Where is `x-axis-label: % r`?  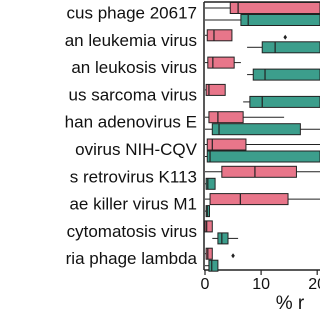 x-axis-label: % r is located at coordinates (290, 303).